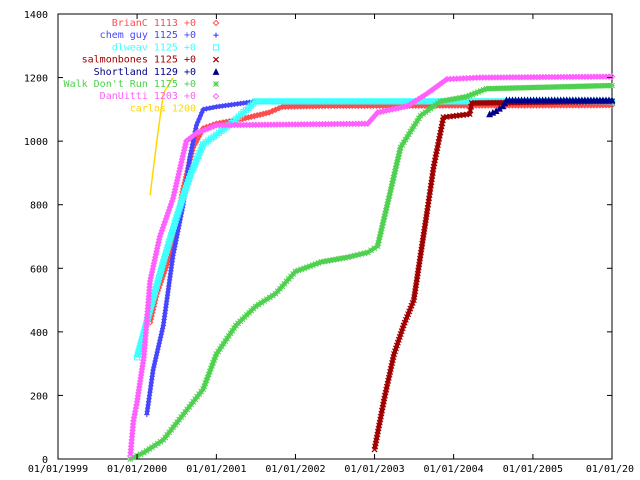 The image size is (640, 480). I want to click on x-tick-label: 01/01/2003, so click(374, 469).